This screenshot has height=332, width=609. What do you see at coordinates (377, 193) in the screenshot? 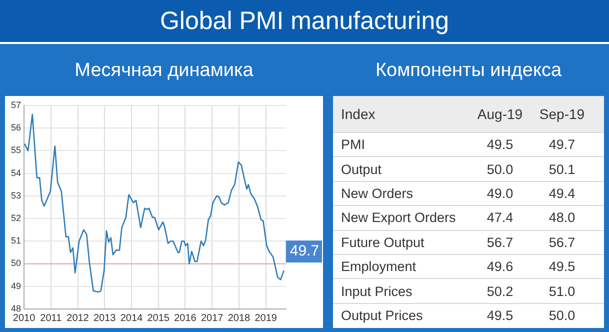
I see `category-label: New Orders` at bounding box center [377, 193].